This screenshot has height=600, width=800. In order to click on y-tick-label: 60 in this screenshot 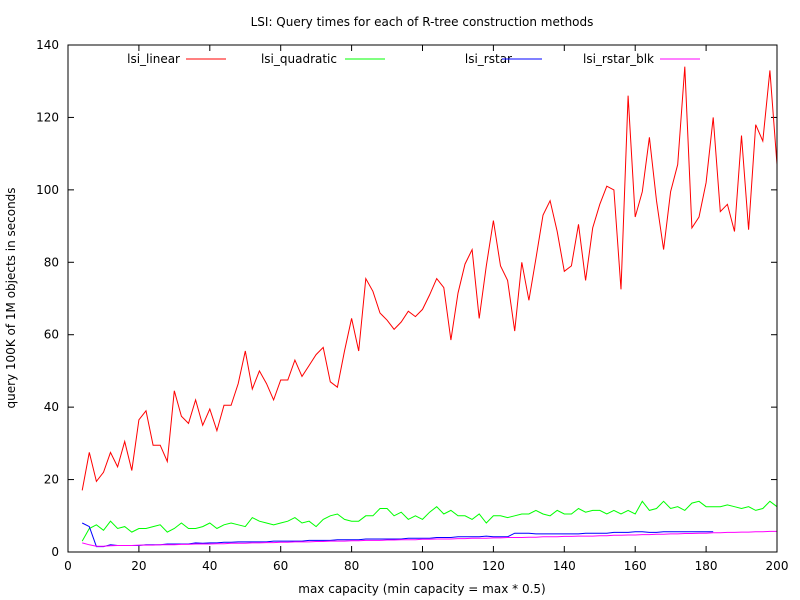, I will do `click(51, 335)`.